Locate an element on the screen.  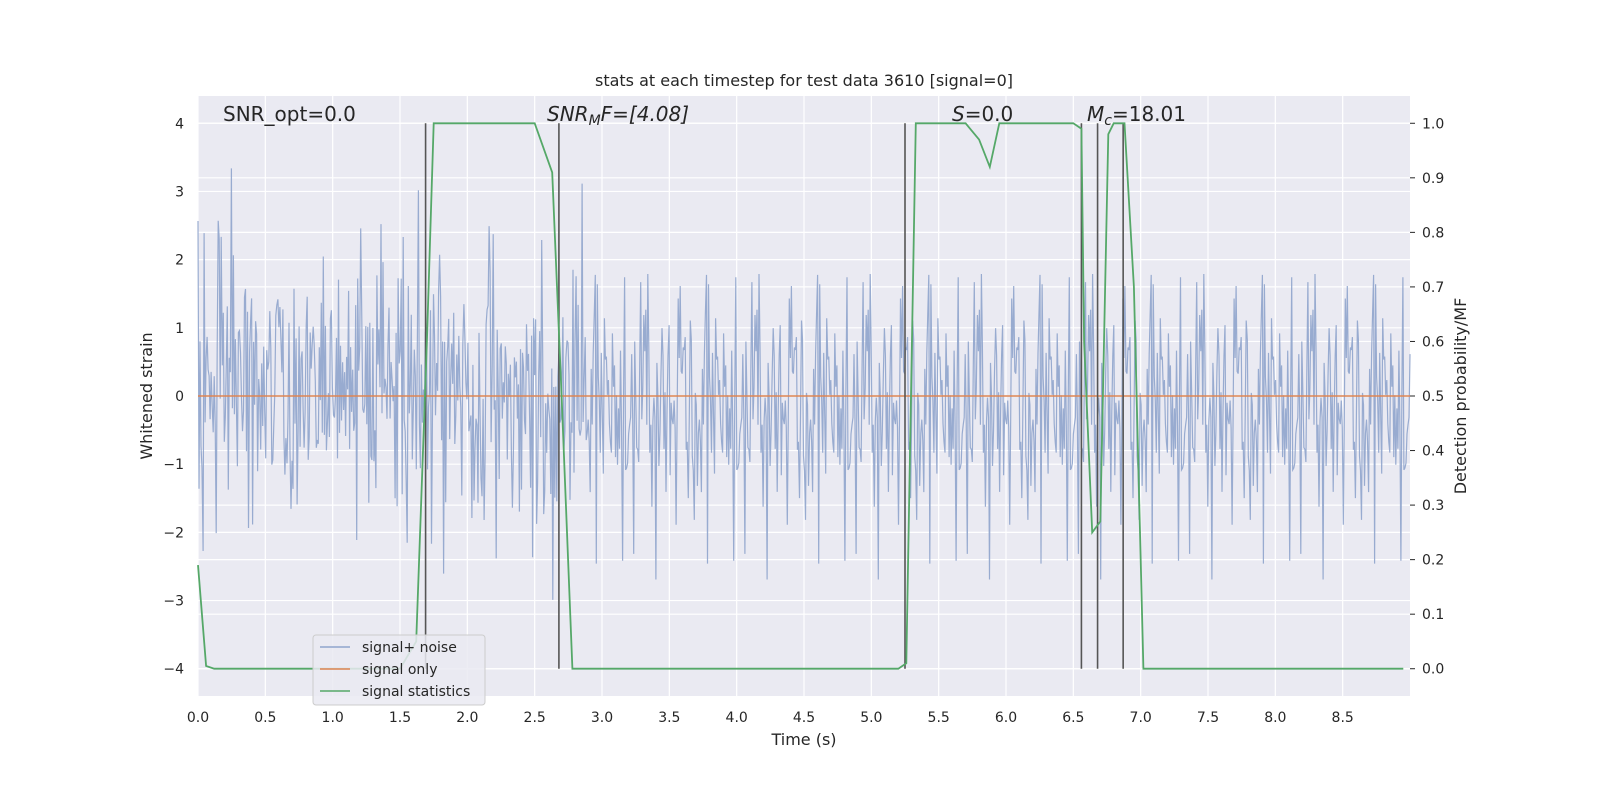
annotation-snr-mf-main: SNR is located at coordinates (568, 114).